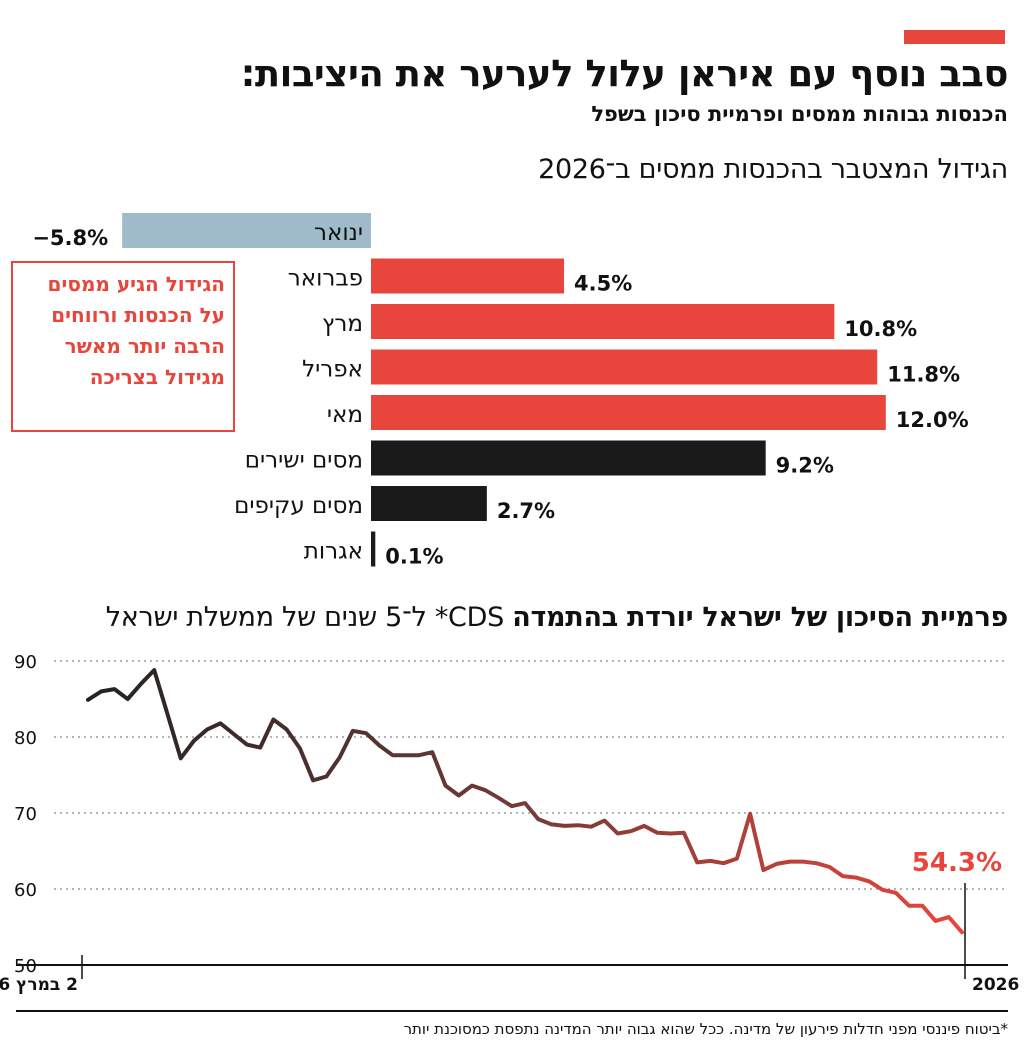  What do you see at coordinates (25, 738) in the screenshot?
I see `y-tick-label: 80` at bounding box center [25, 738].